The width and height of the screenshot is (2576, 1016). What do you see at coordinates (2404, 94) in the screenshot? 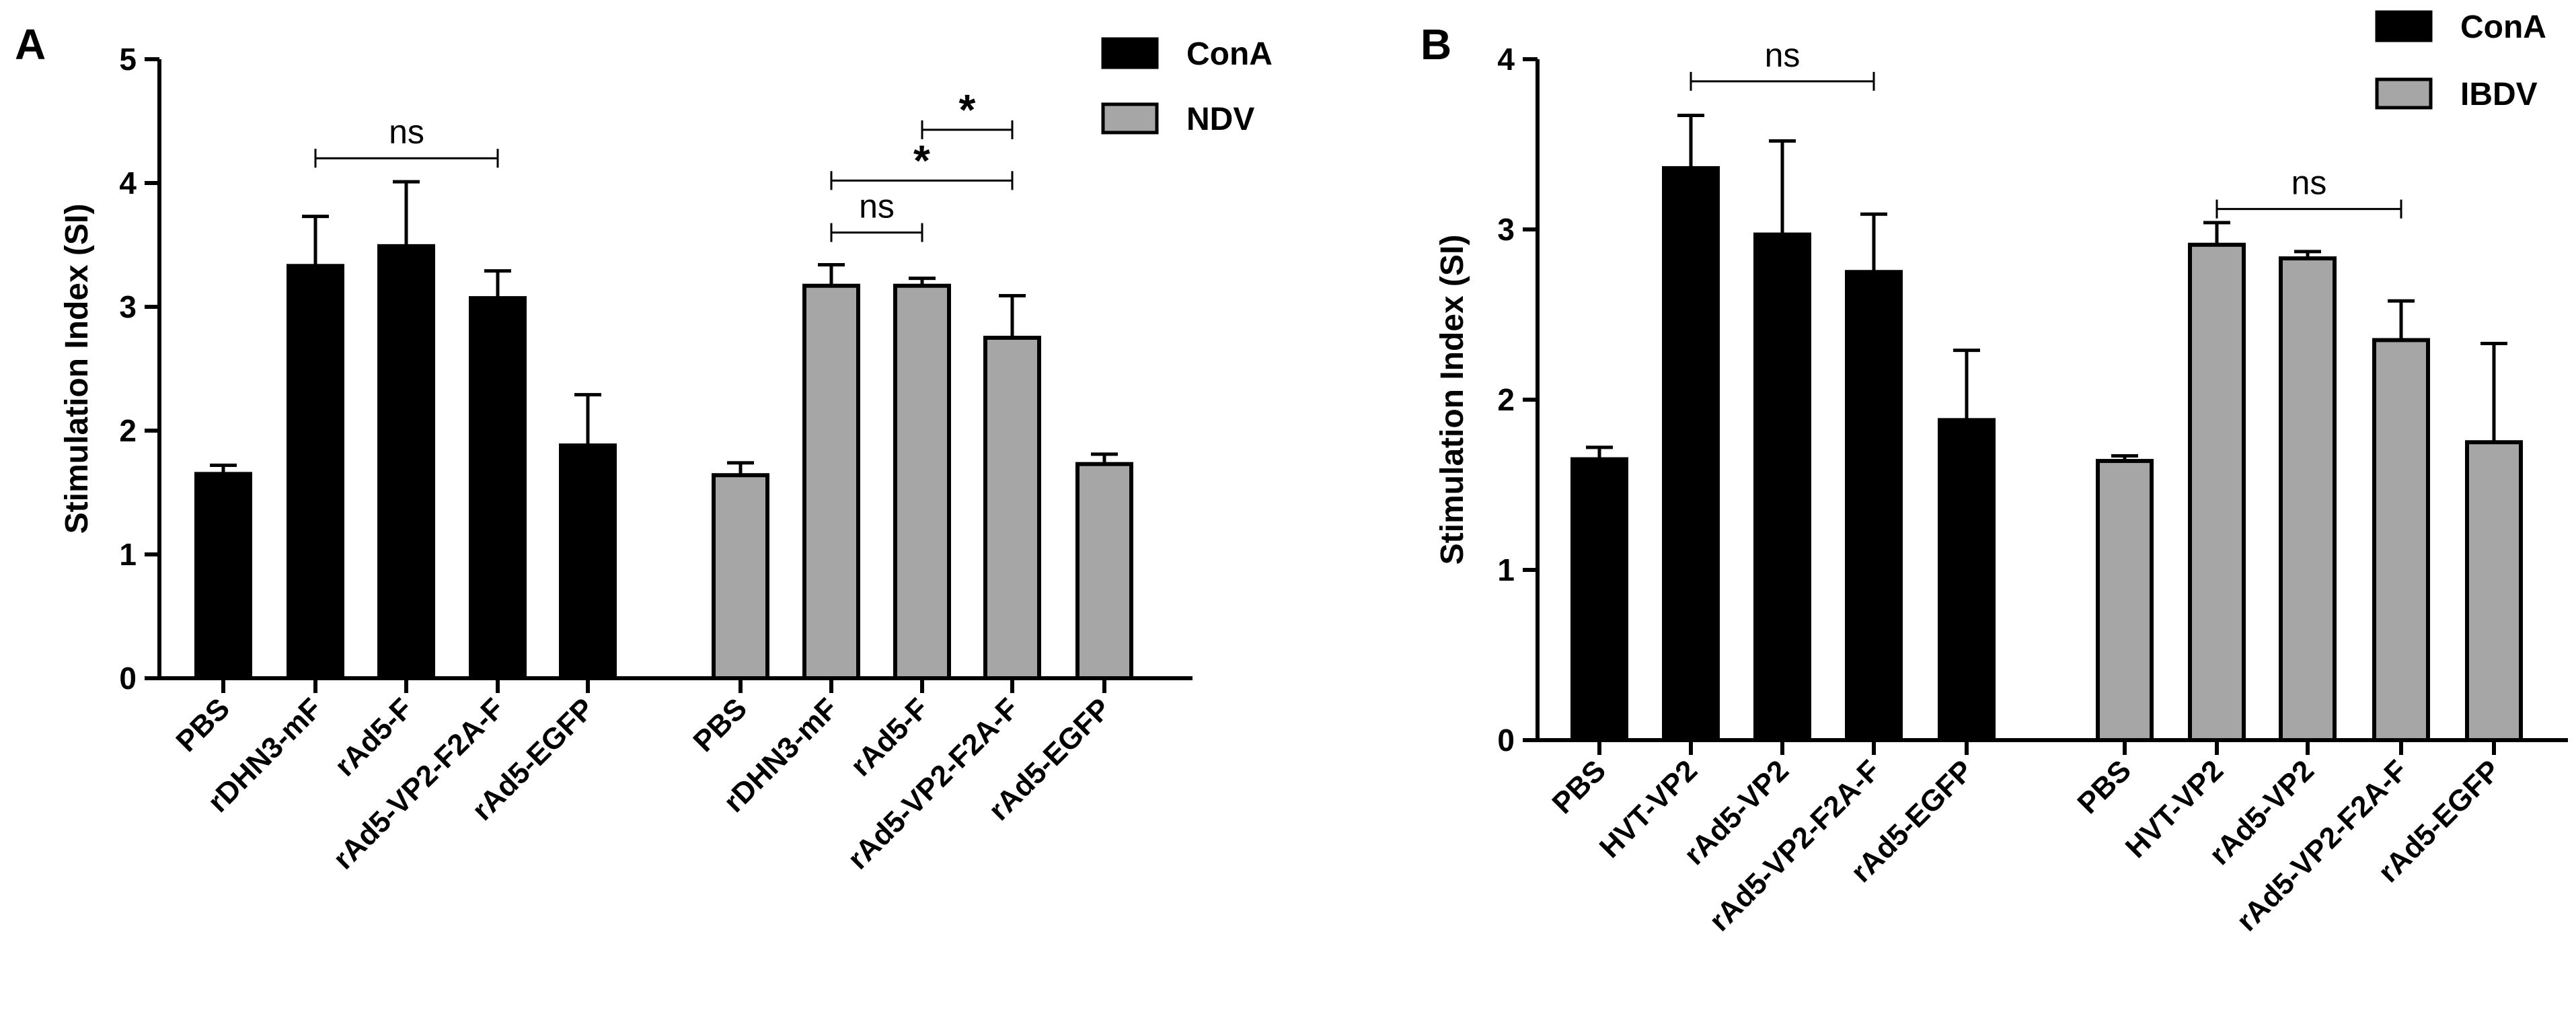
I see `legend-swatch-ibdv` at bounding box center [2404, 94].